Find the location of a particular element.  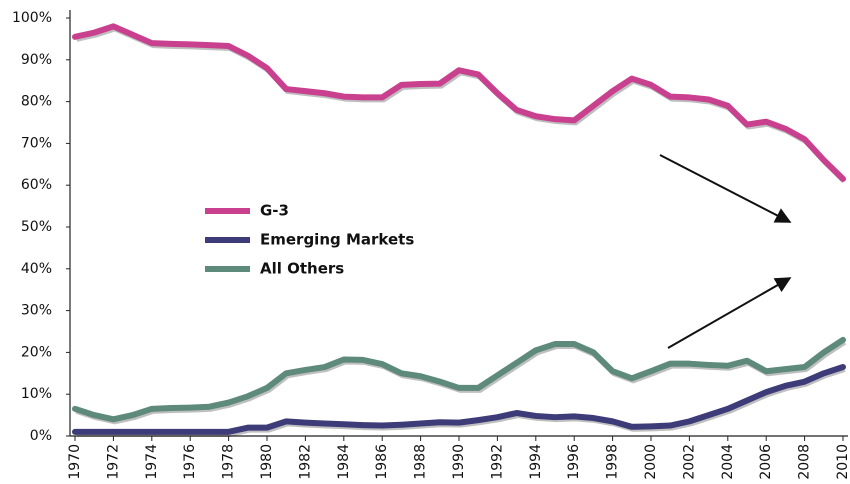

y-tick-label: 30% is located at coordinates (36, 311).